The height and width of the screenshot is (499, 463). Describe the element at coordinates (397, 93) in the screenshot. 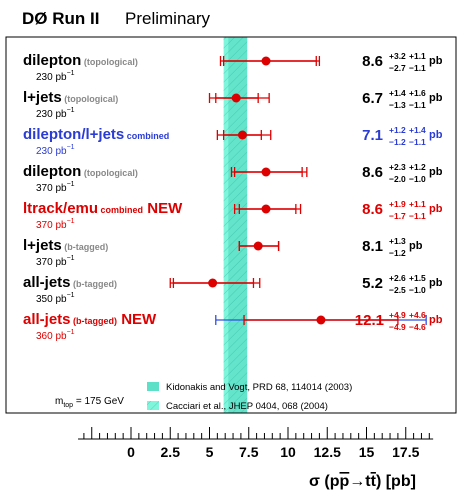

I see `stat-error-up: +1.4` at that location.